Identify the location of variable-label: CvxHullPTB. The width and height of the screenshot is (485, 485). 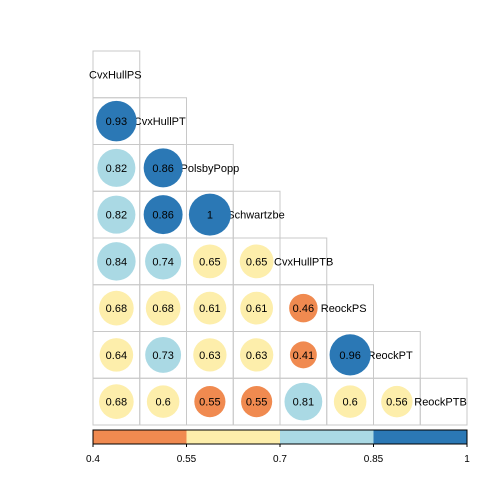
(303, 262).